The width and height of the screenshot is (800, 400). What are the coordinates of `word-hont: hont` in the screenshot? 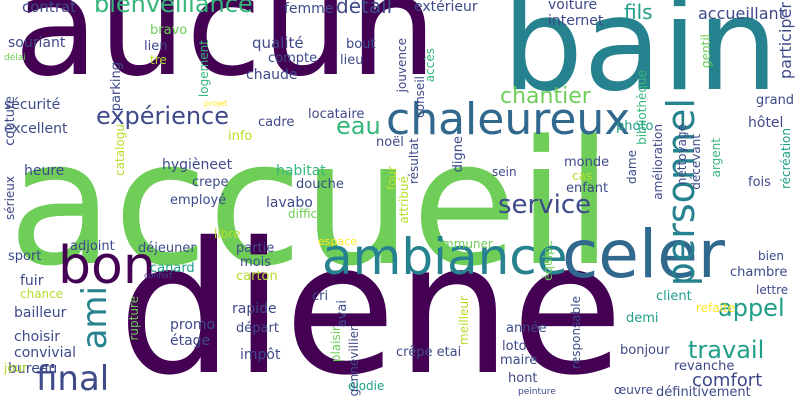 It's located at (523, 378).